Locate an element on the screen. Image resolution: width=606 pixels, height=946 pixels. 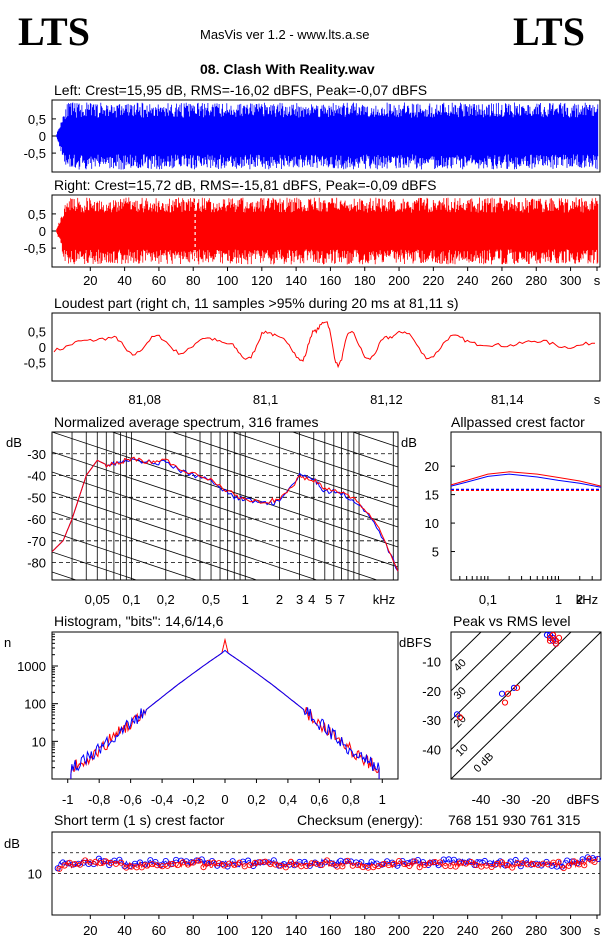
spectrum-x-tick: 1 is located at coordinates (245, 599).